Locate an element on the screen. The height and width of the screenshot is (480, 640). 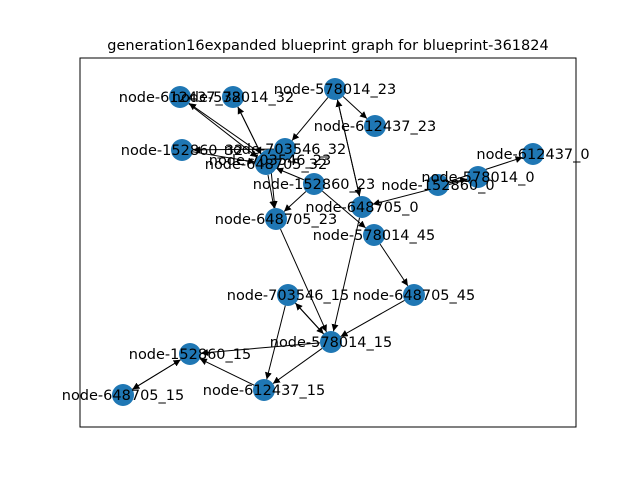
node-label: node-612437_32 is located at coordinates (180, 98).